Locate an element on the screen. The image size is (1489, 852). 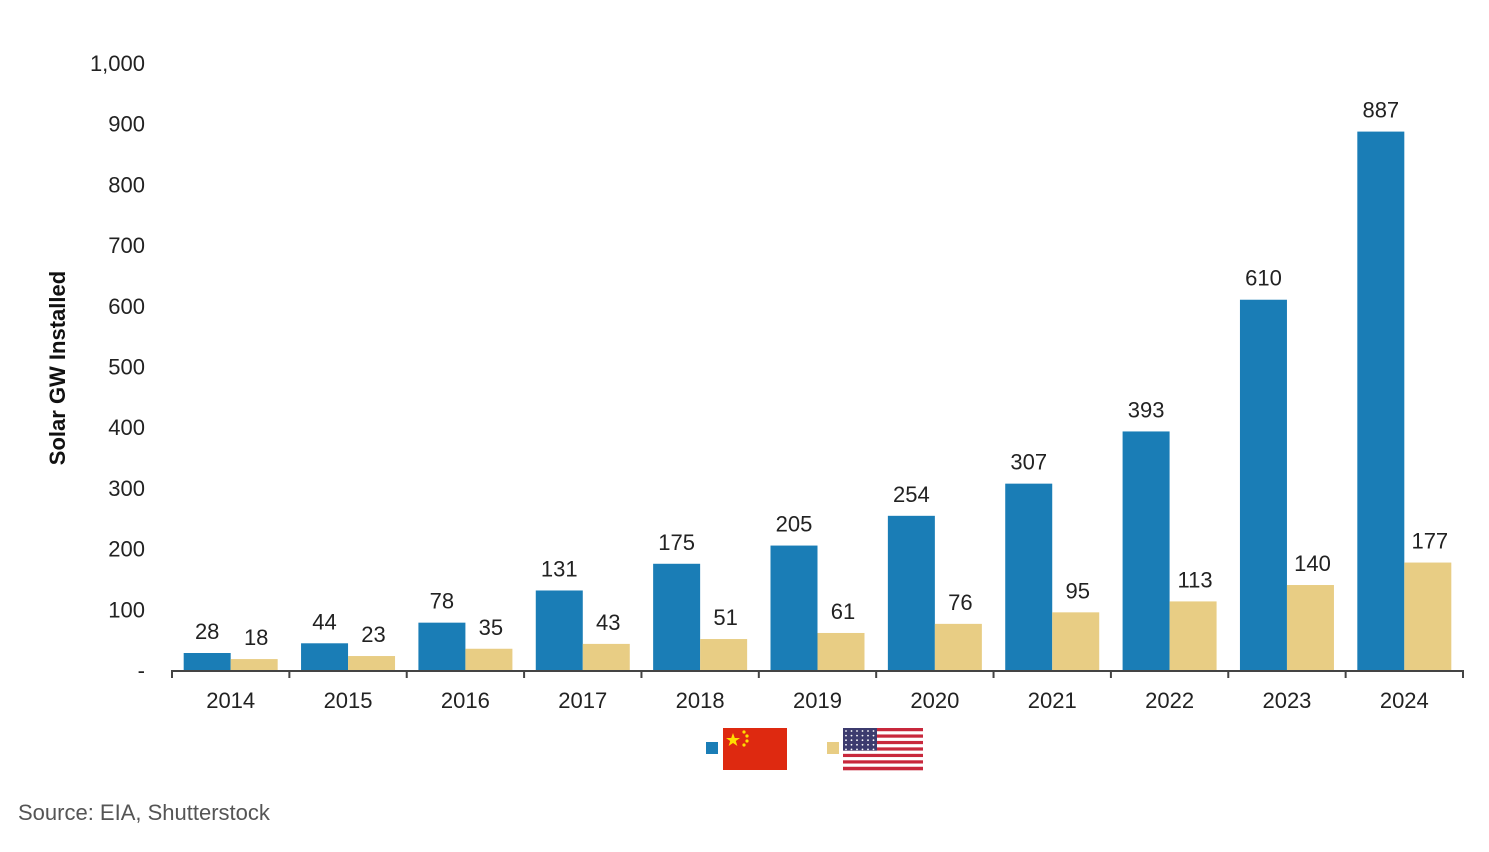
data-label-china: 307 is located at coordinates (1028, 462).